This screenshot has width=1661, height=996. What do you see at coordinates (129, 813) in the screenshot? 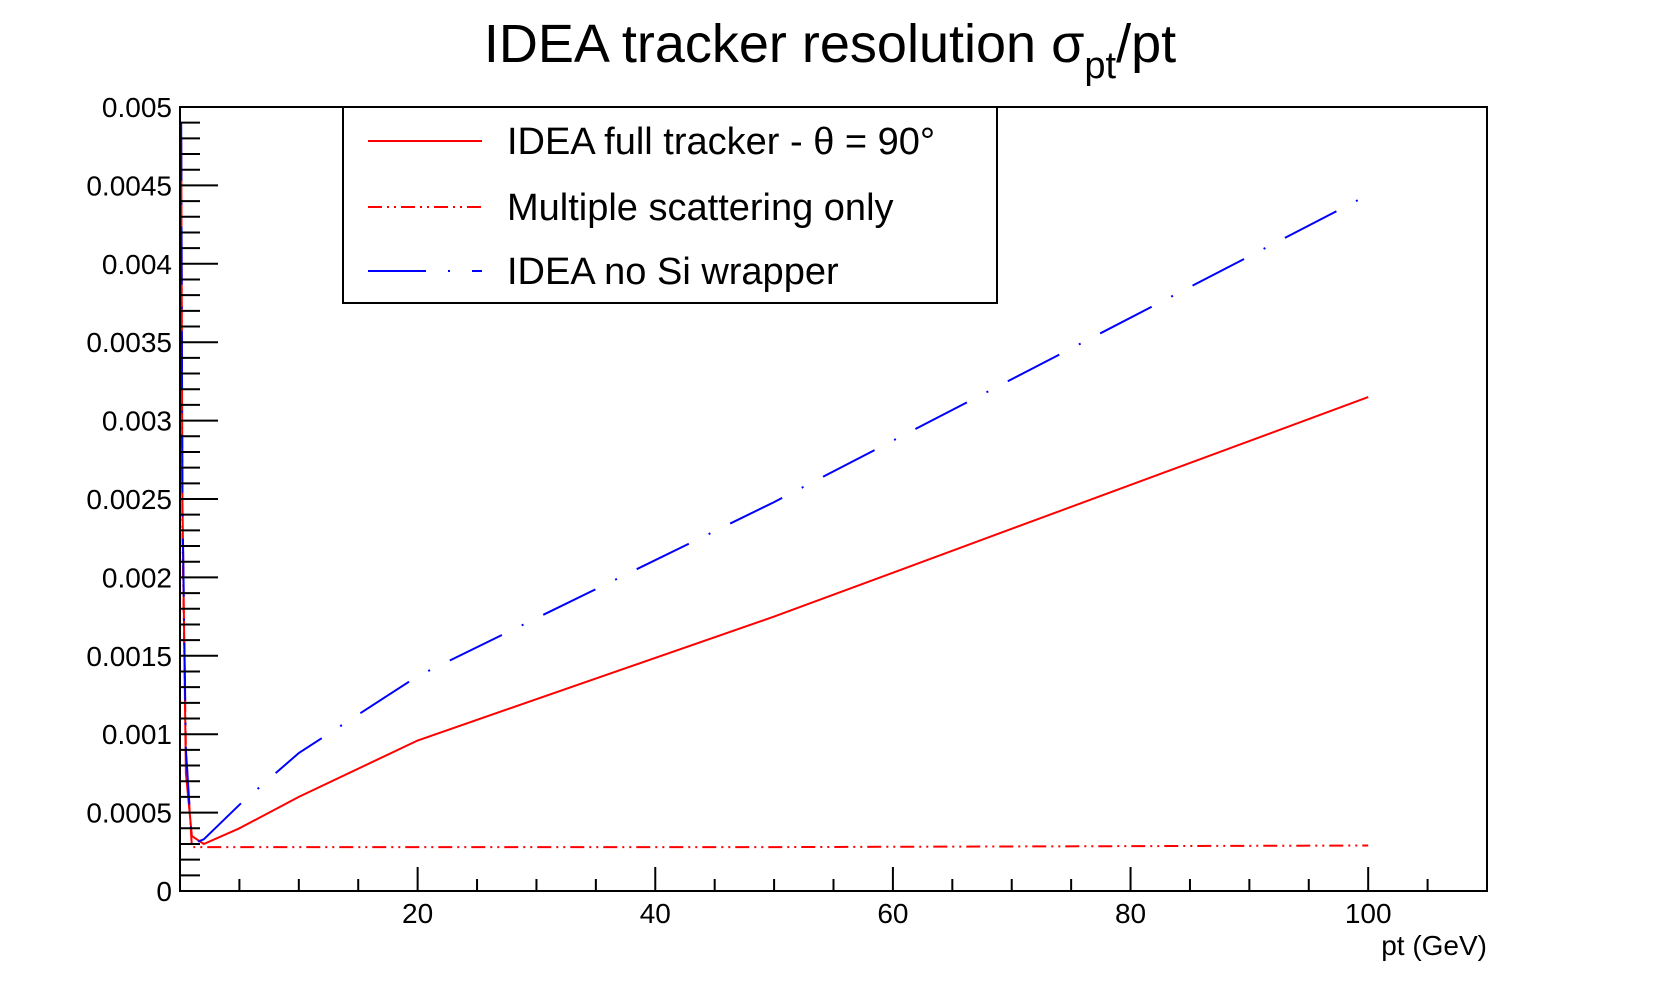
I see `y-tick-label: 0.0005` at bounding box center [129, 813].